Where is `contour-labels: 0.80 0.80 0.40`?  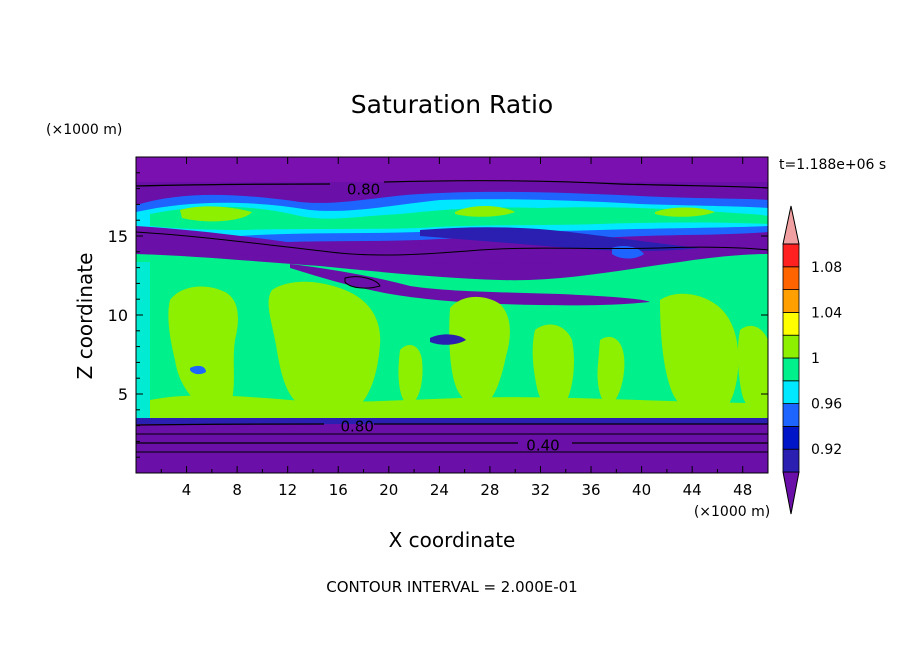 contour-labels: 0.80 0.80 0.40 is located at coordinates (449, 318).